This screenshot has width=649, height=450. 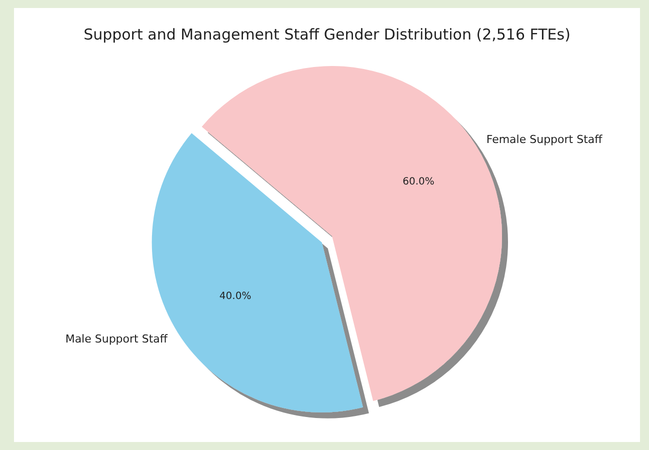 What do you see at coordinates (116, 339) in the screenshot?
I see `slice-label: Male Support Staff` at bounding box center [116, 339].